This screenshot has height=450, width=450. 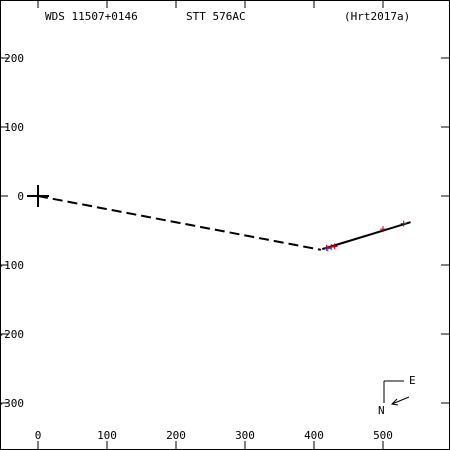 I want to click on x-tick-label: 0, so click(x=38, y=435).